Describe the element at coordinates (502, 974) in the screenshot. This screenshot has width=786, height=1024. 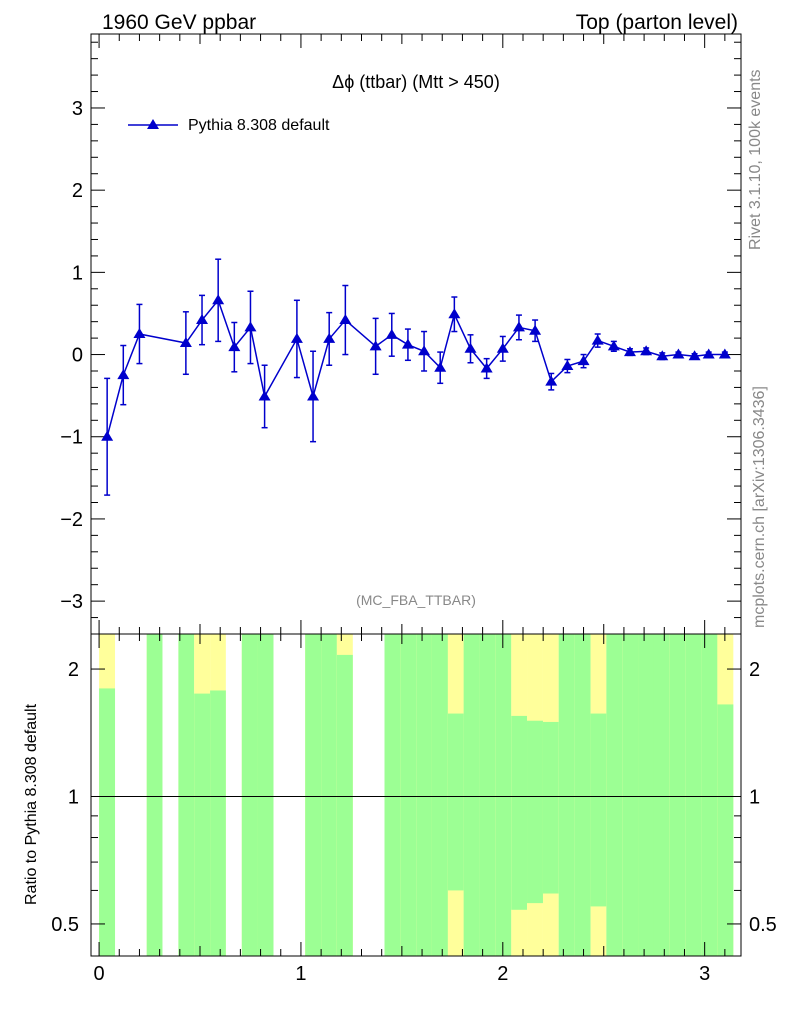
I see `ratio-xtick-label: 2` at that location.